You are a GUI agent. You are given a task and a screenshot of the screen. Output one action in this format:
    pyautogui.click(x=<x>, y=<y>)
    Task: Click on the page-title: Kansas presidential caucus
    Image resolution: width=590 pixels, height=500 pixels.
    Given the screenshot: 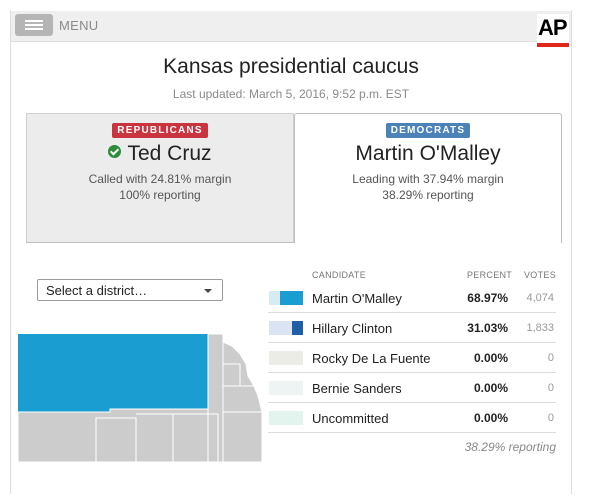 What is the action you would take?
    pyautogui.click(x=291, y=66)
    